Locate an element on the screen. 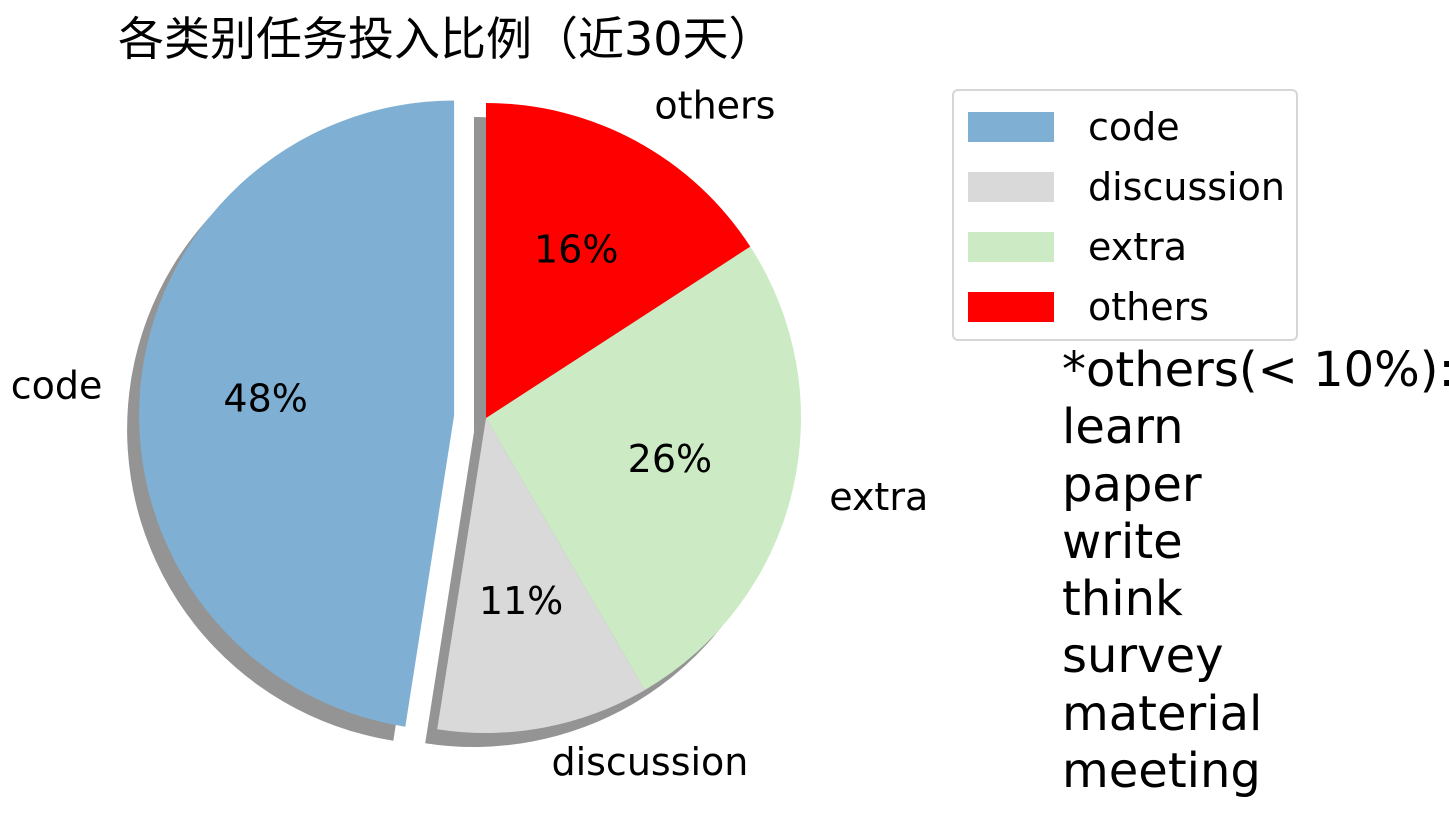  others-note-item: survey is located at coordinates (1143, 656).